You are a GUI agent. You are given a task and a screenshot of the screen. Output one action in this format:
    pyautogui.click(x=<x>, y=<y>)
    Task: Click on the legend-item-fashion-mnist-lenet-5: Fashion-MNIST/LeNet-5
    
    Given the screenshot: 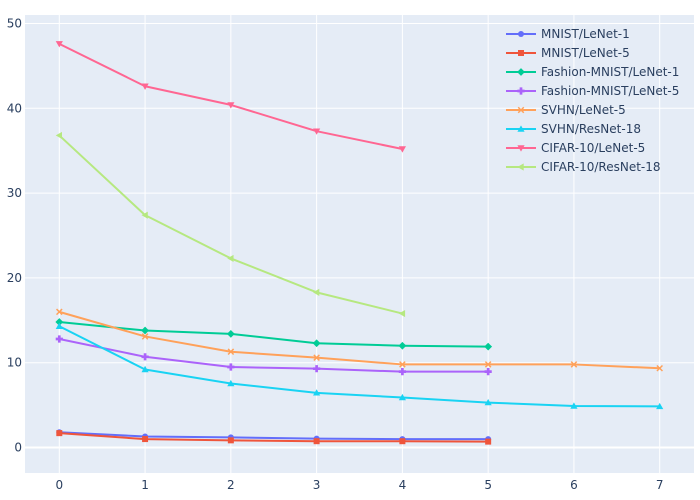 What is the action you would take?
    pyautogui.click(x=592, y=91)
    